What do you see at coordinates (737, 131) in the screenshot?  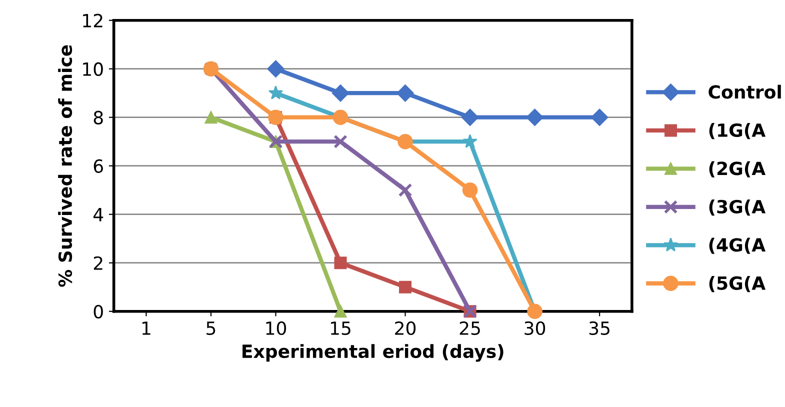 I see `legend-label: (1G(A` at bounding box center [737, 131].